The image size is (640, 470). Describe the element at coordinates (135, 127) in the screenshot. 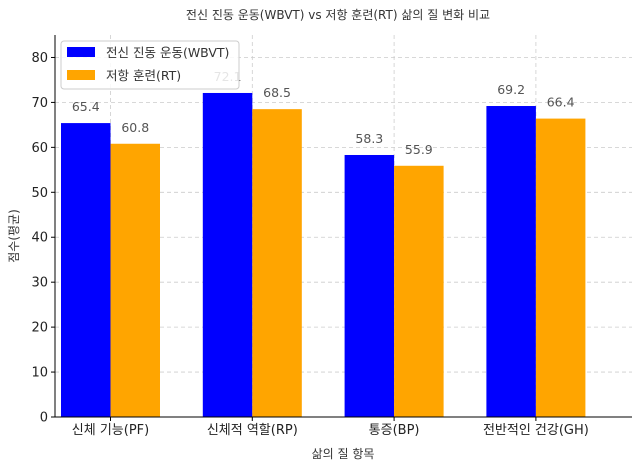

I see `data-label-rt-1: 60.8` at that location.